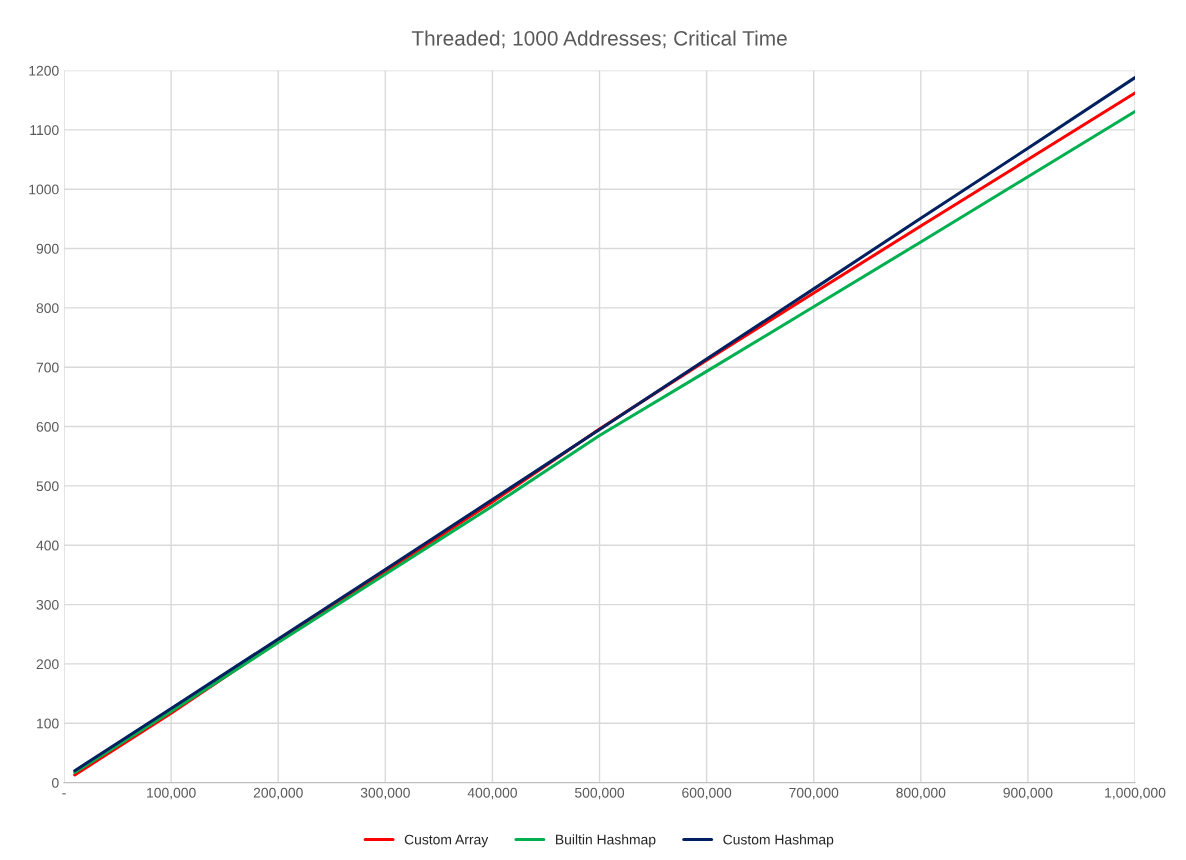 The image size is (1186, 860). Describe the element at coordinates (921, 793) in the screenshot. I see `x-tick-label: 800,000` at that location.